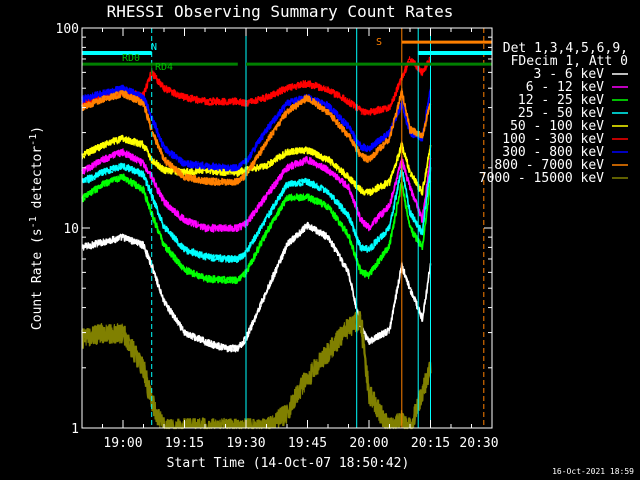 This screenshot has width=640, height=480. Describe the element at coordinates (430, 443) in the screenshot. I see `x-tick-label-2015: 20:15` at that location.